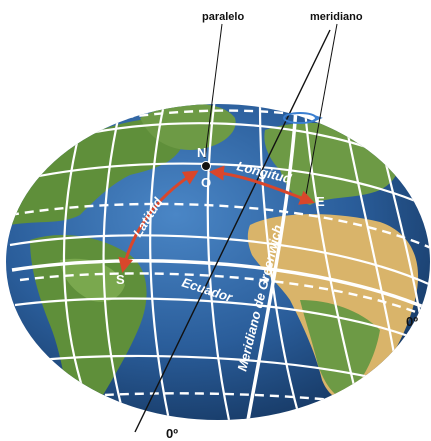  What do you see at coordinates (220, 285) in the screenshot?
I see `equator-line` at bounding box center [220, 285].